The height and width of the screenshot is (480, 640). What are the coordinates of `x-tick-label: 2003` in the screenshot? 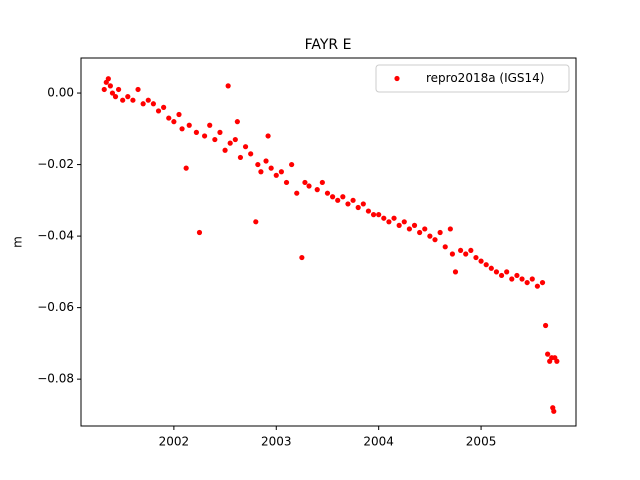 It's located at (276, 442).